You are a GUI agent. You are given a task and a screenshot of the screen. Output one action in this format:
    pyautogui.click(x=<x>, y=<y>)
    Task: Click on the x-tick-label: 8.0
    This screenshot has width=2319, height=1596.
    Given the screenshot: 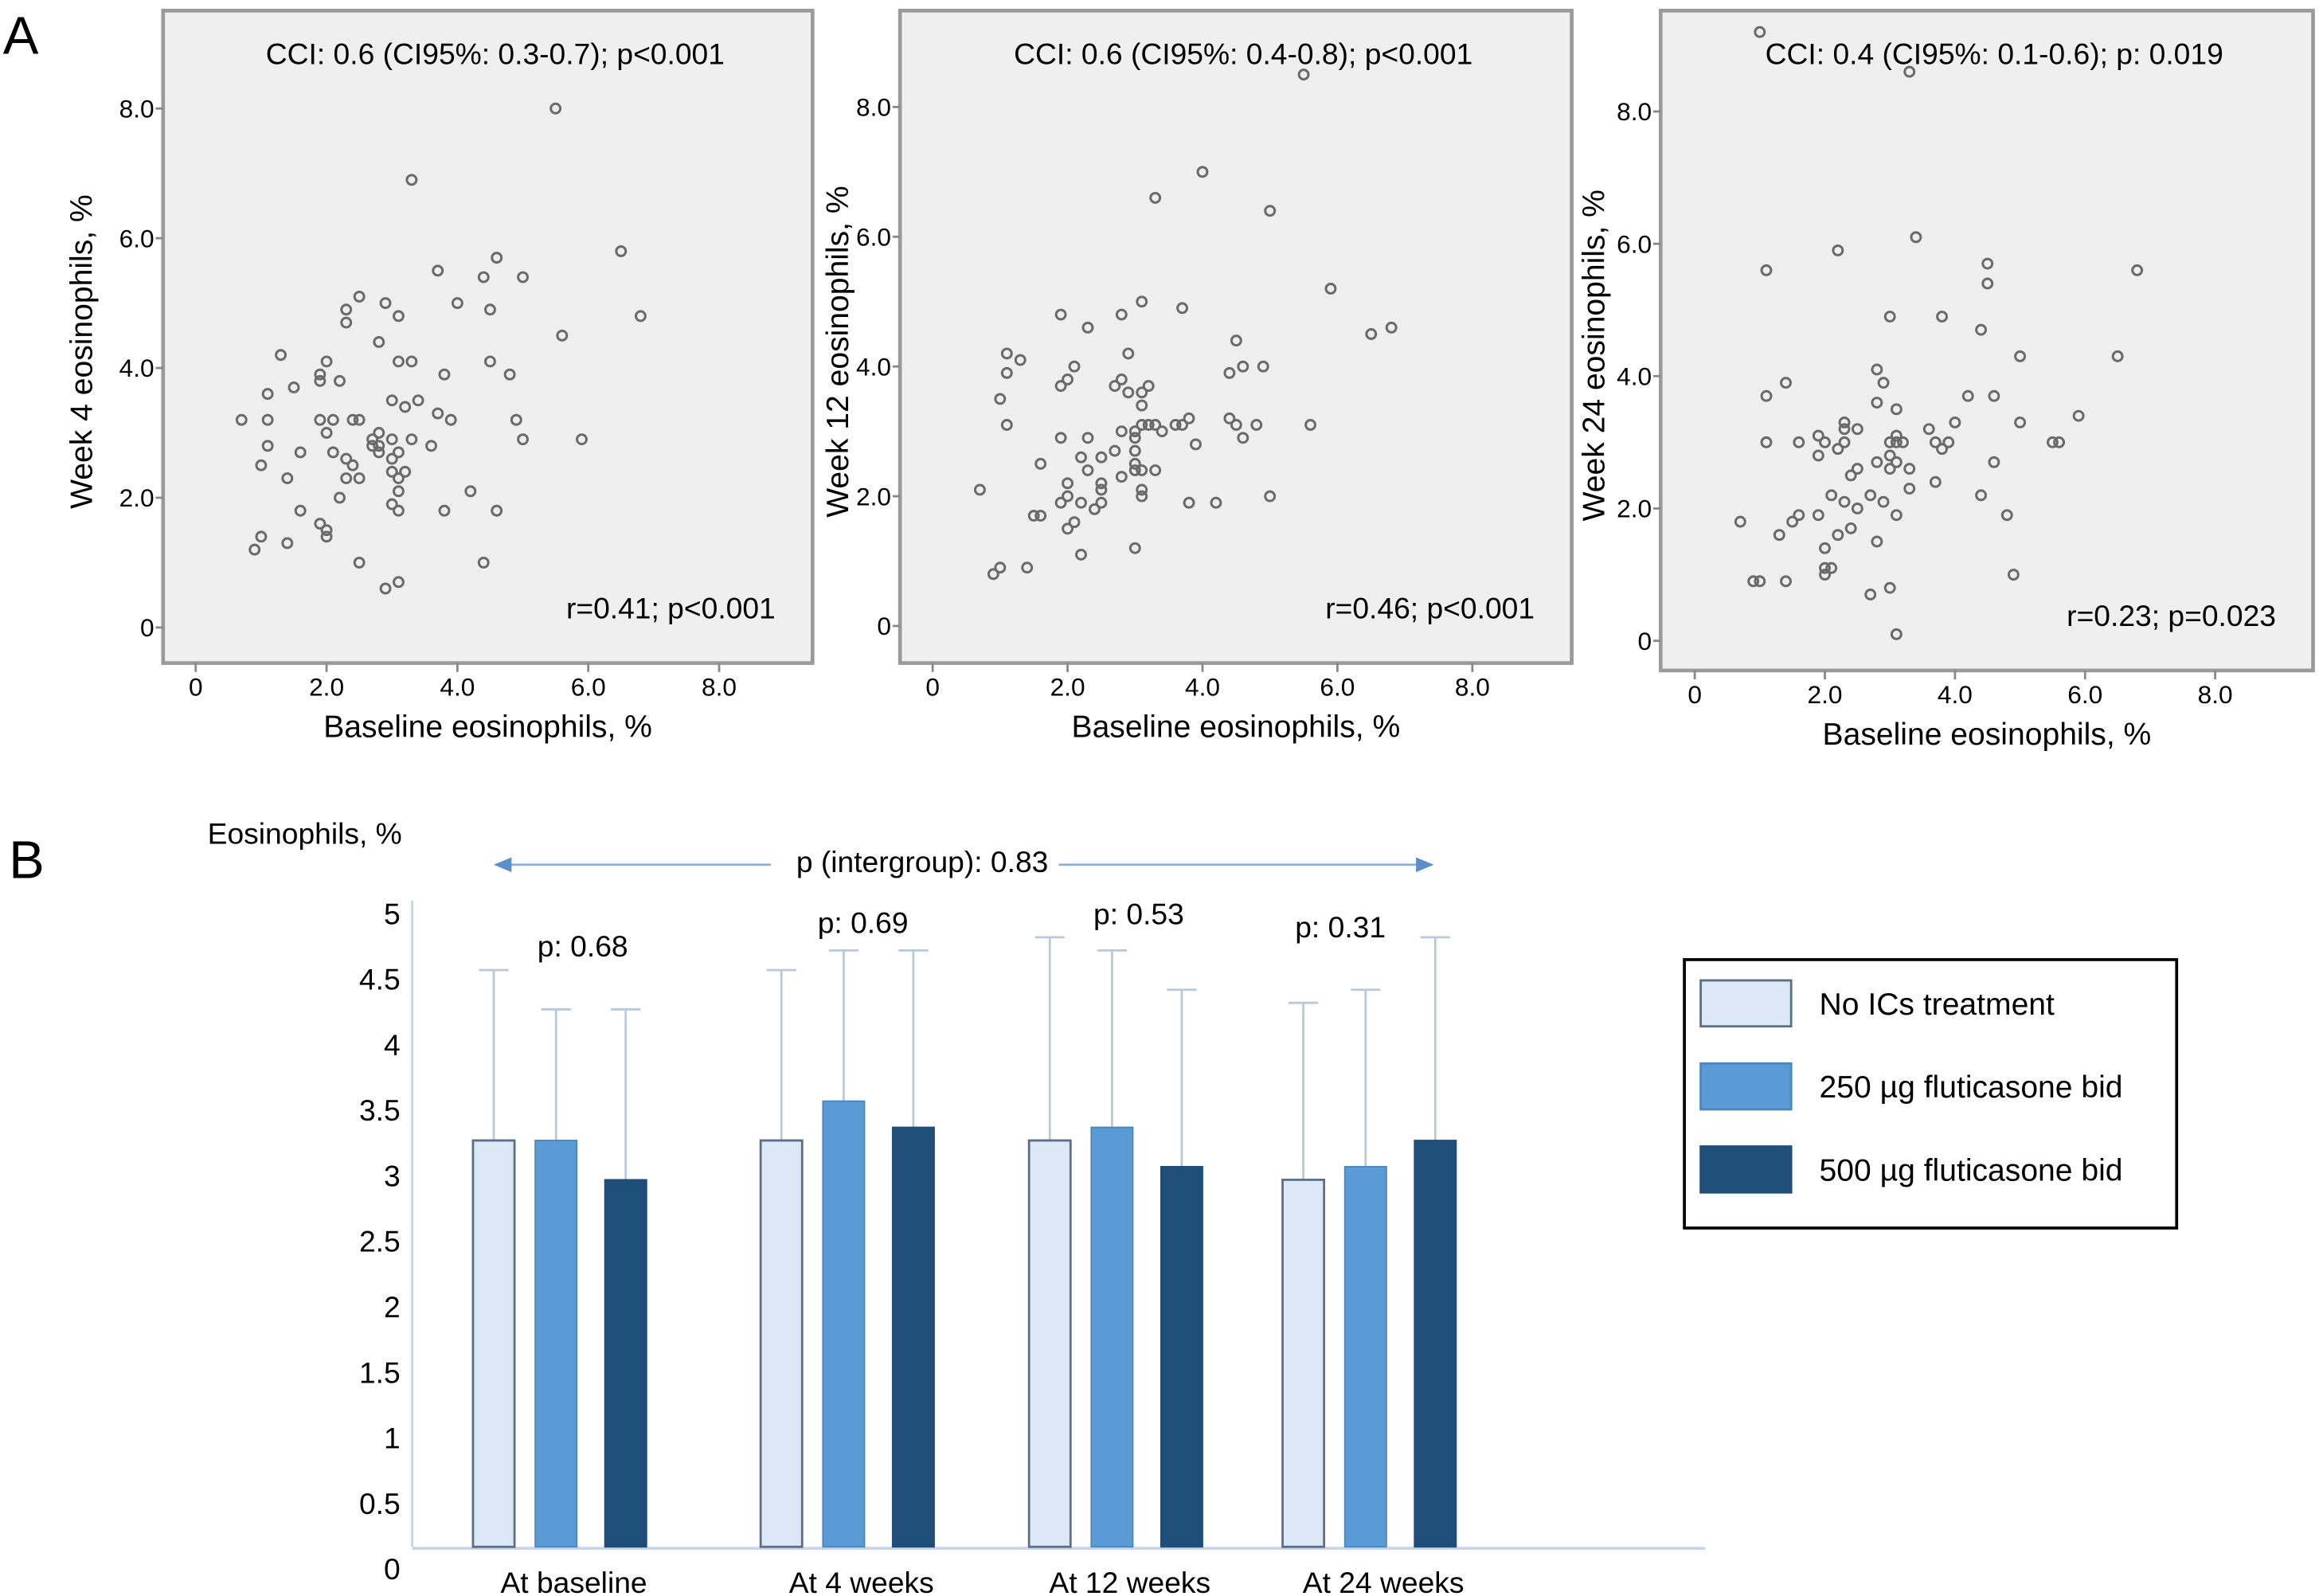 What is the action you would take?
    pyautogui.click(x=1472, y=687)
    